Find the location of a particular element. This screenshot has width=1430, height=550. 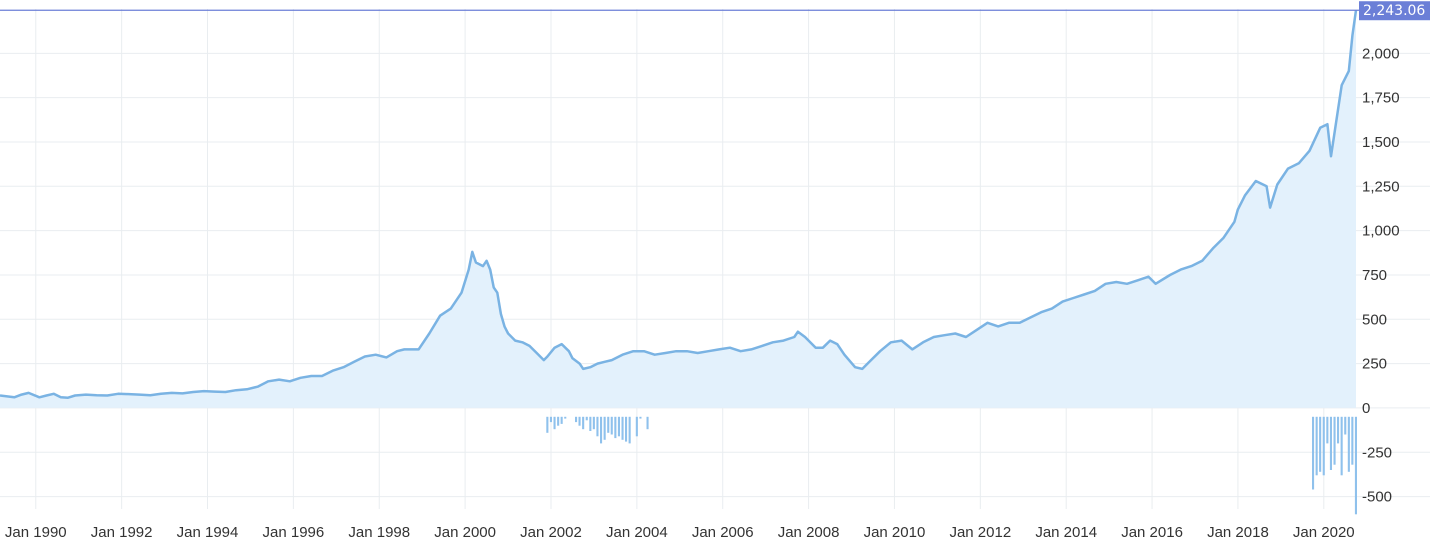

y-tick-label: 1,750 is located at coordinates (1381, 98).